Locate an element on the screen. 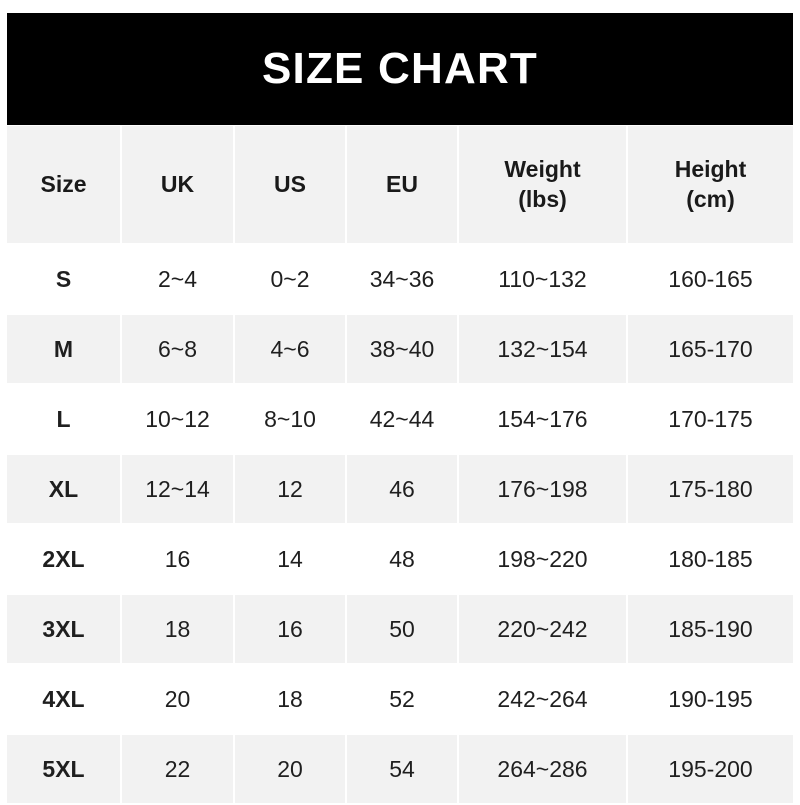 Image resolution: width=800 pixels, height=805 pixels. table-row: L 10~12 8~10 42~44 154~176 170-175 is located at coordinates (400, 420).